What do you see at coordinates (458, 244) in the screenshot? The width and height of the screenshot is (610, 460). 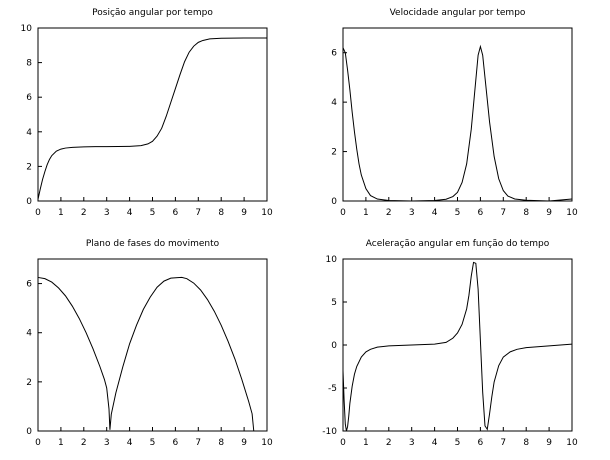 I see `chart-title-acc: Aceleração angular em função do tempo` at bounding box center [458, 244].